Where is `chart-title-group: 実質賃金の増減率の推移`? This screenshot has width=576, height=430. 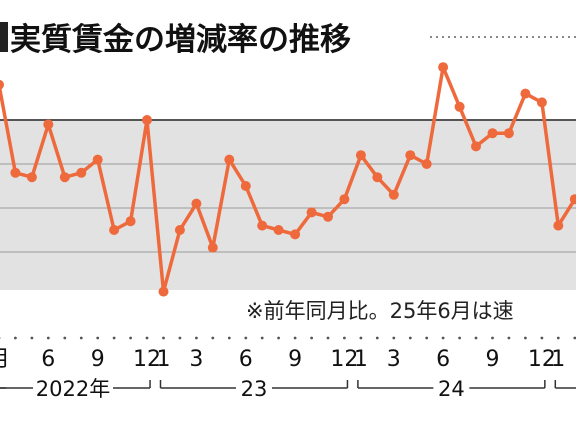
chart-title-group: 実質賃金の増減率の推移 is located at coordinates (288, 40).